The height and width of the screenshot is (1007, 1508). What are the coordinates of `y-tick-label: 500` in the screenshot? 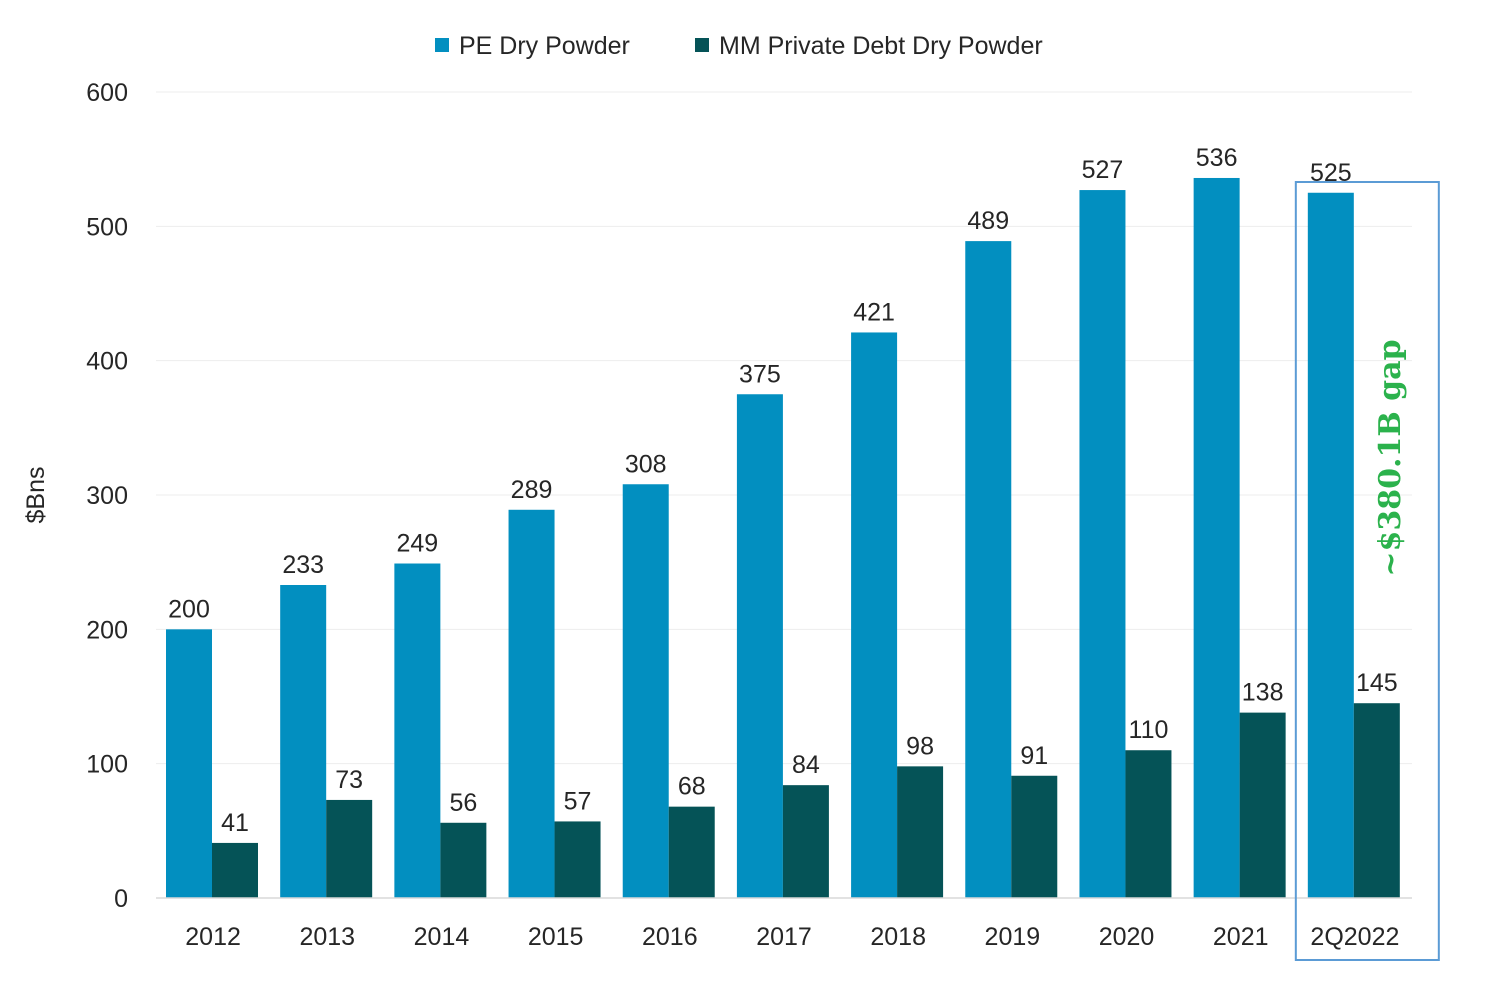 It's located at (107, 227).